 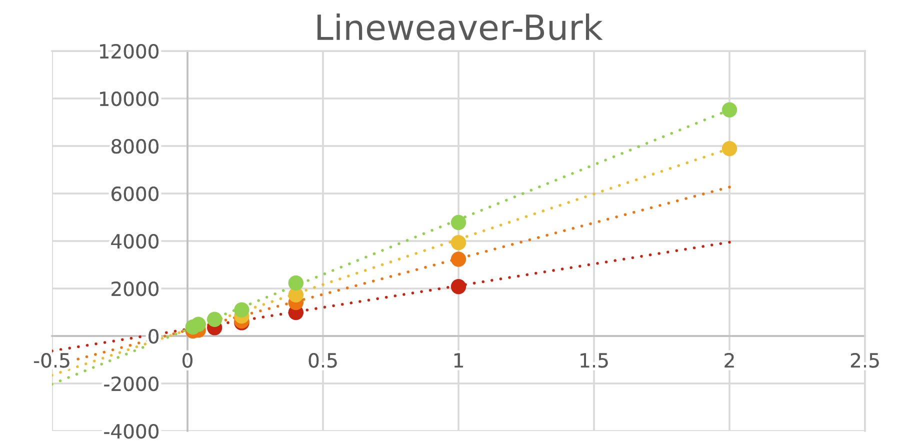 What do you see at coordinates (458, 360) in the screenshot?
I see `x-tick-label: 1` at bounding box center [458, 360].